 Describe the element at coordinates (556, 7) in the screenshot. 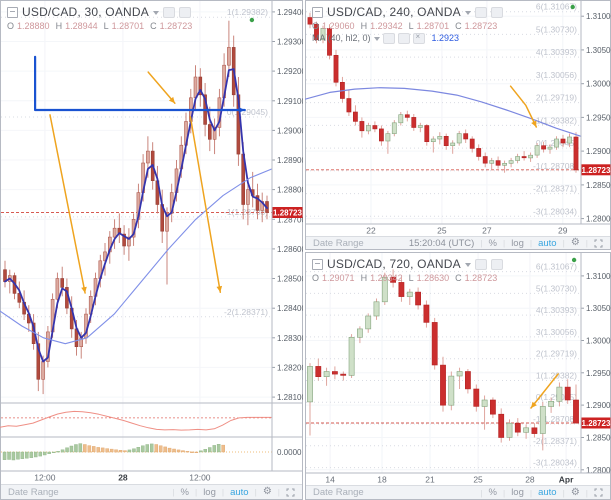

I see `svg-text: 6(1.31067)` at that location.